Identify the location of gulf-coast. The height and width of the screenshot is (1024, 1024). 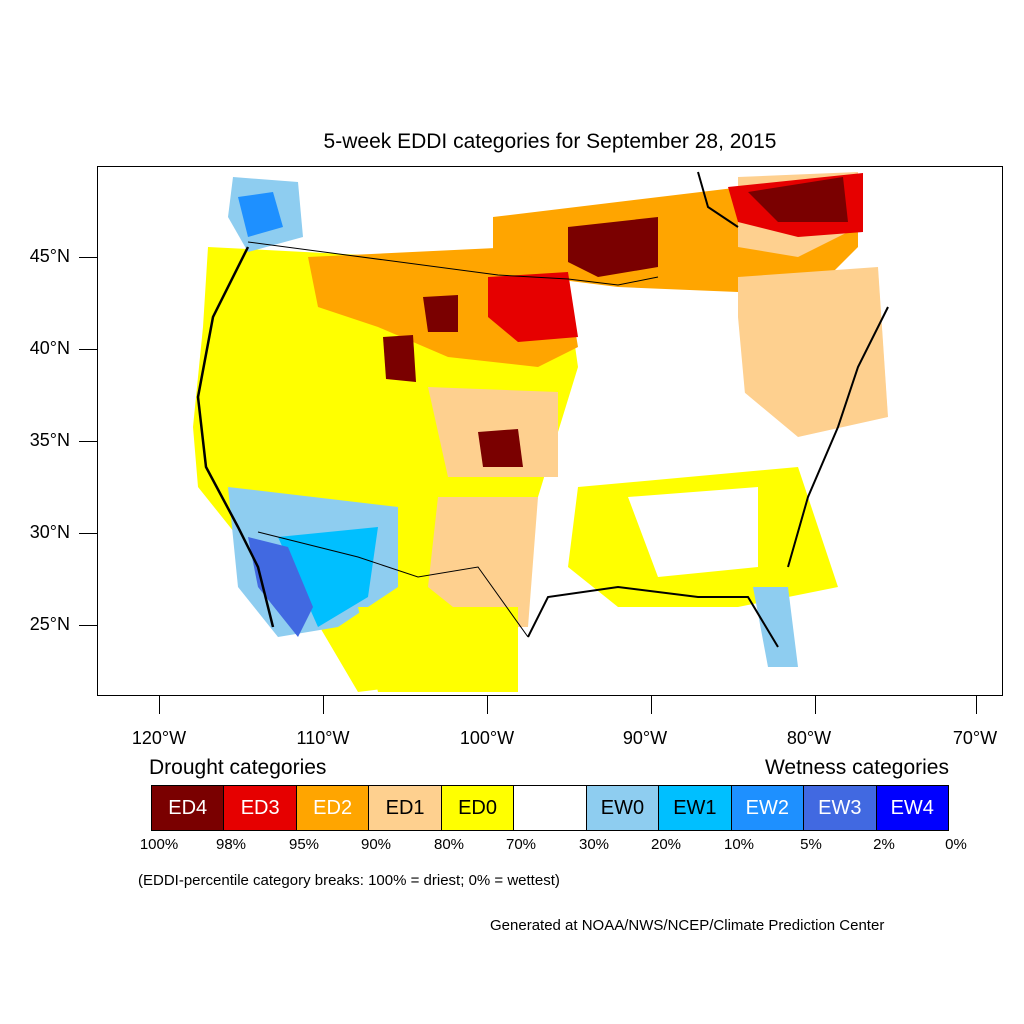
(653, 616).